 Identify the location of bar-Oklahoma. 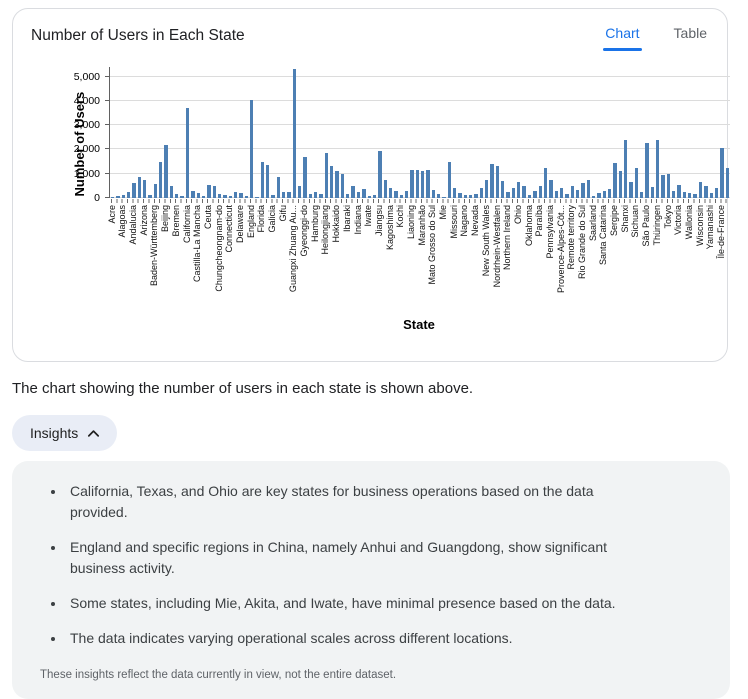
(529, 196).